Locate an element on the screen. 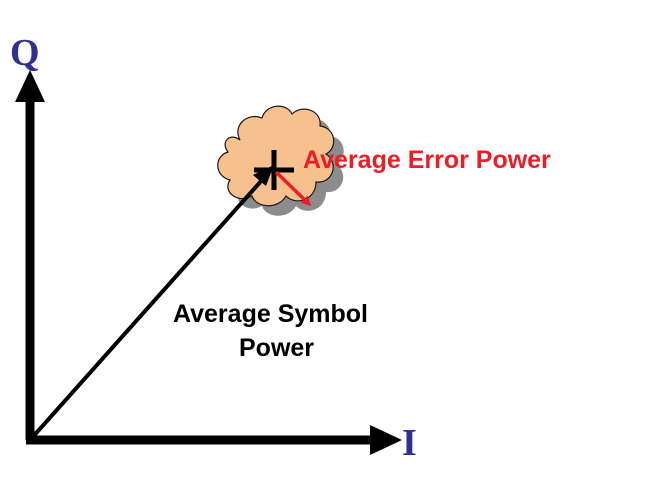  q-axis-label: Q is located at coordinates (25, 53).